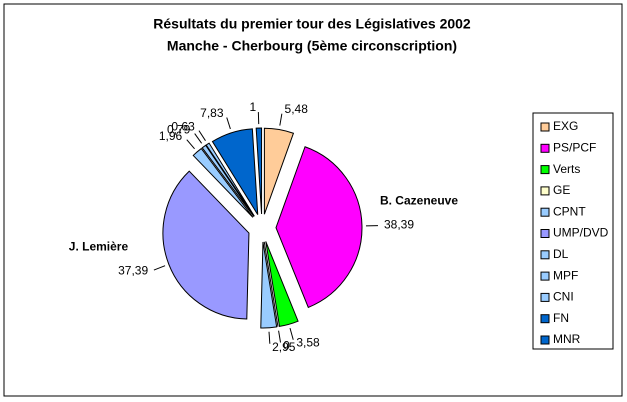 This screenshot has width=627, height=402. Describe the element at coordinates (566, 169) in the screenshot. I see `legend-label: Verts` at that location.